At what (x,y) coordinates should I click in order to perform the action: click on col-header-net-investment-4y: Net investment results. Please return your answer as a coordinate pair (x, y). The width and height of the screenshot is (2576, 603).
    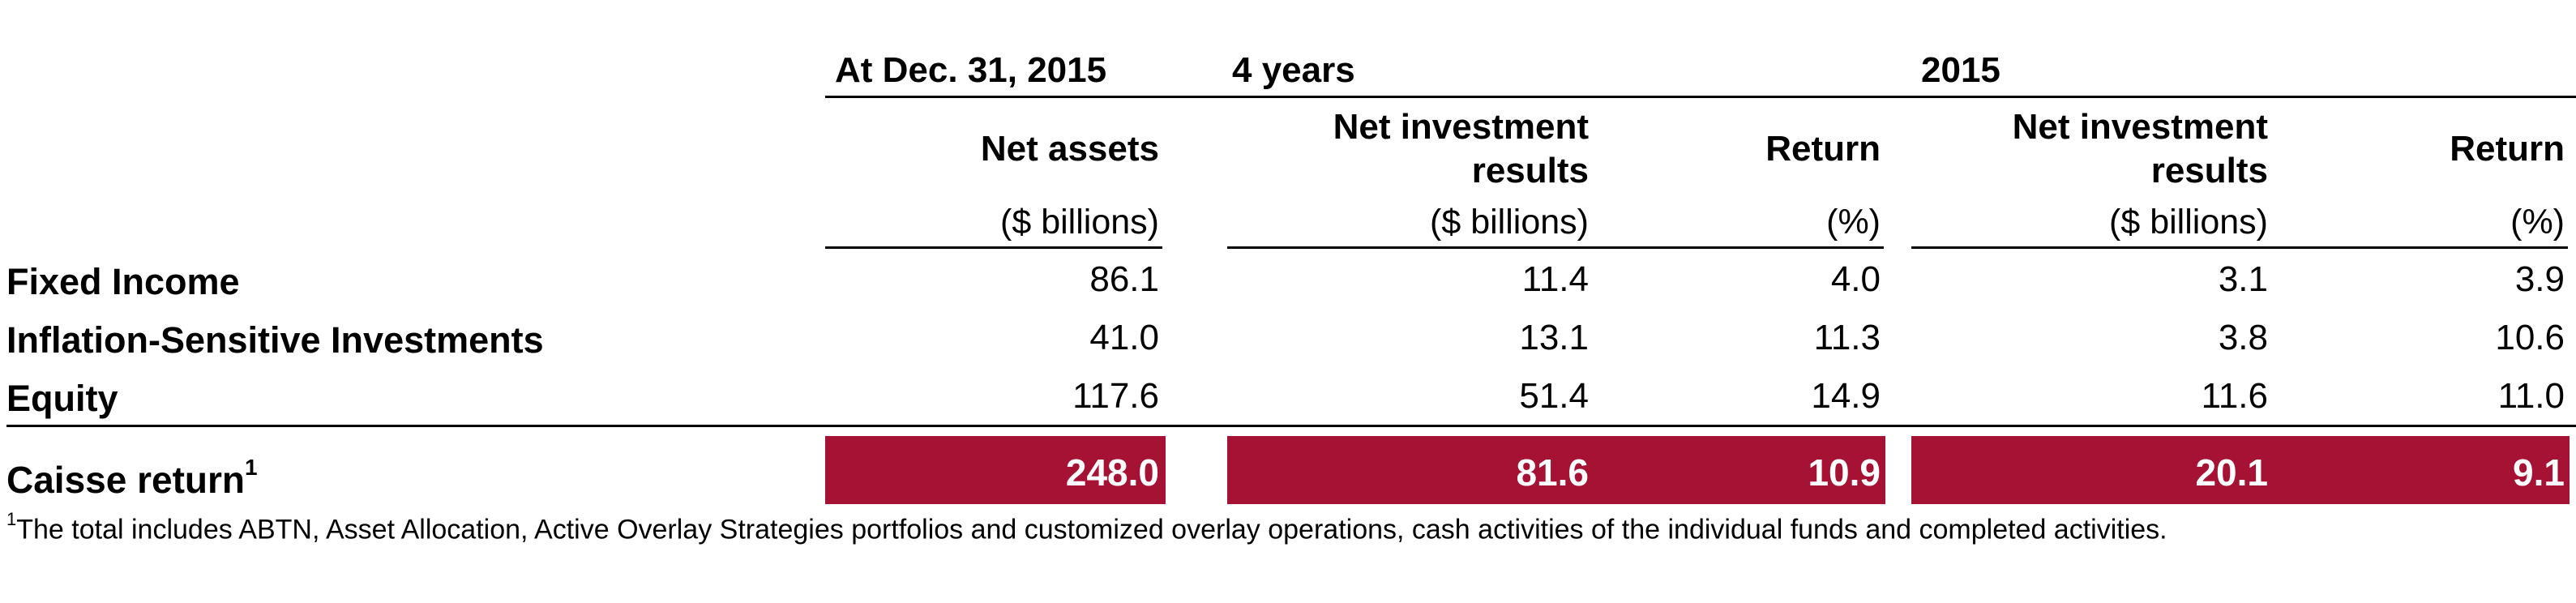
    Looking at the image, I should click on (1461, 149).